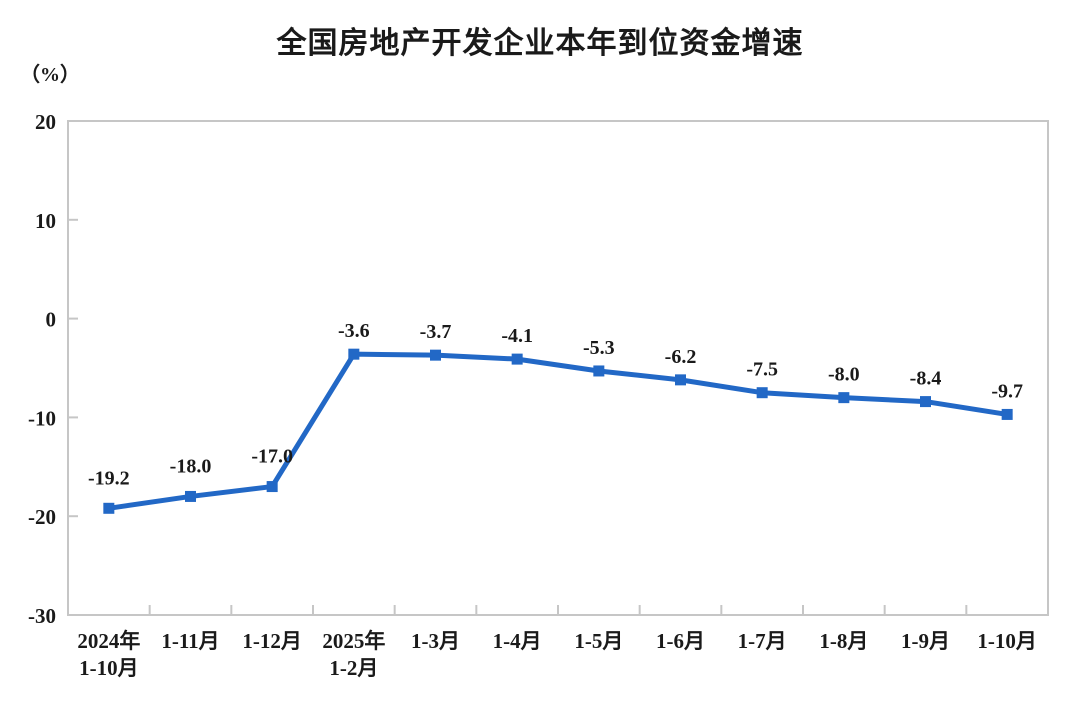  I want to click on x-tick-label: 1-6月, so click(680, 641).